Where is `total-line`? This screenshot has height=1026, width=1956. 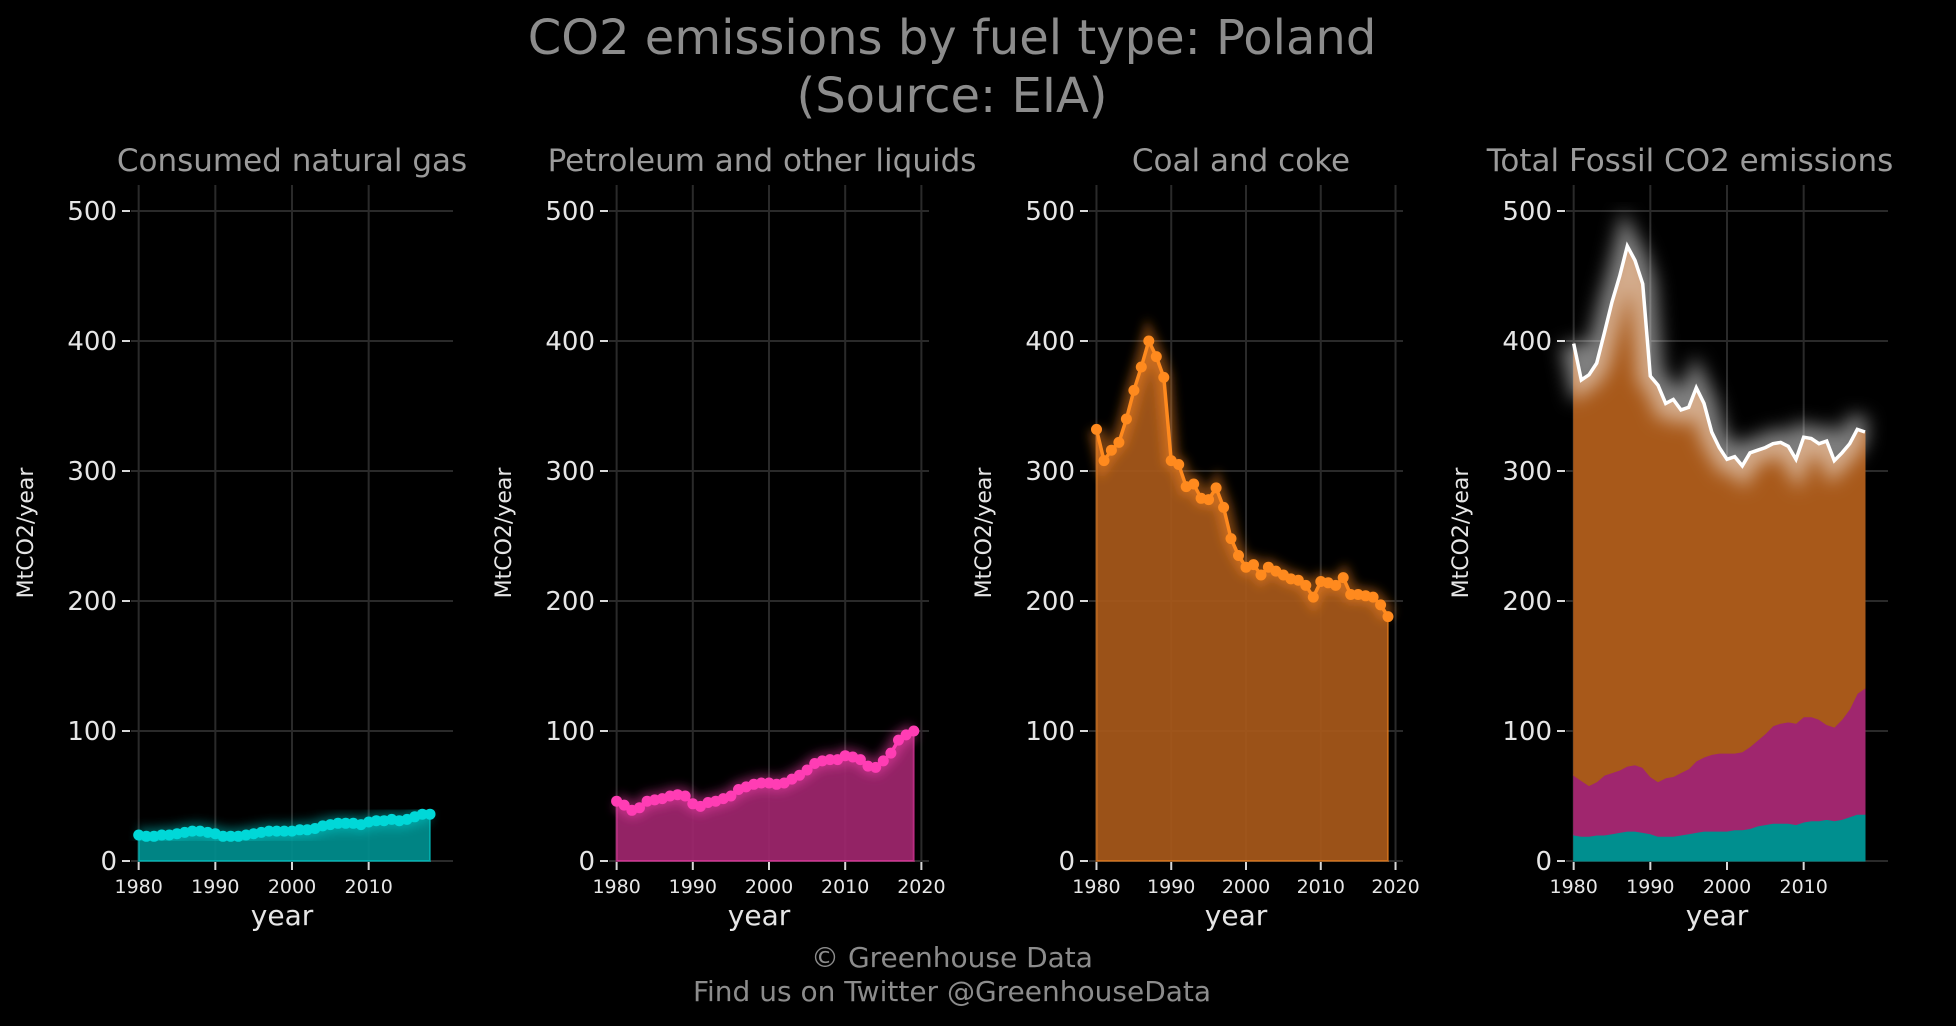 total-line is located at coordinates (1718, 355).